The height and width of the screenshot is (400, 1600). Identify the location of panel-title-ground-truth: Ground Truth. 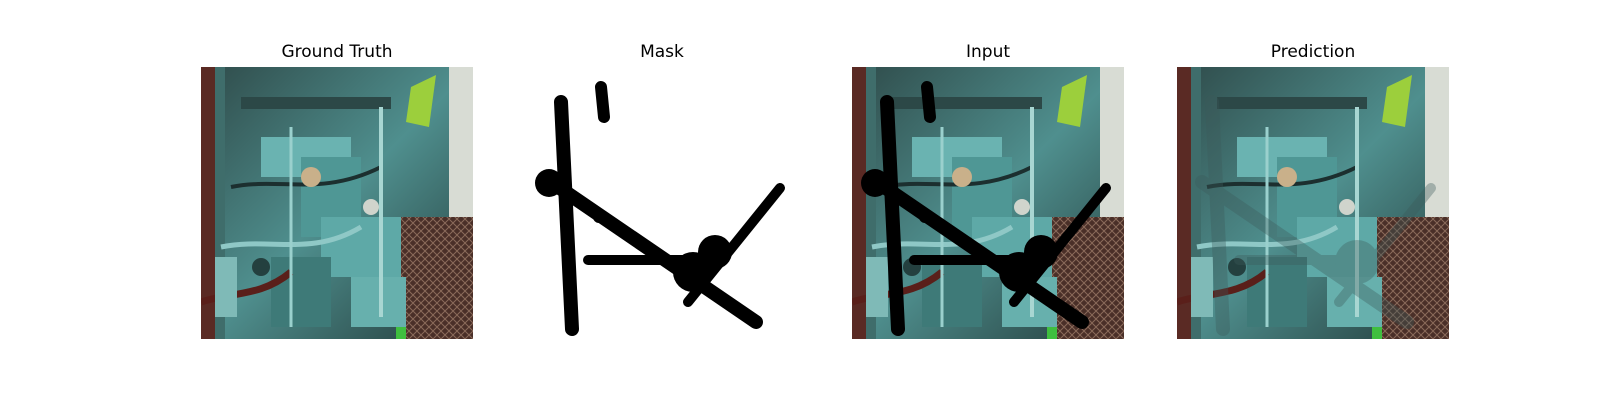
(337, 52).